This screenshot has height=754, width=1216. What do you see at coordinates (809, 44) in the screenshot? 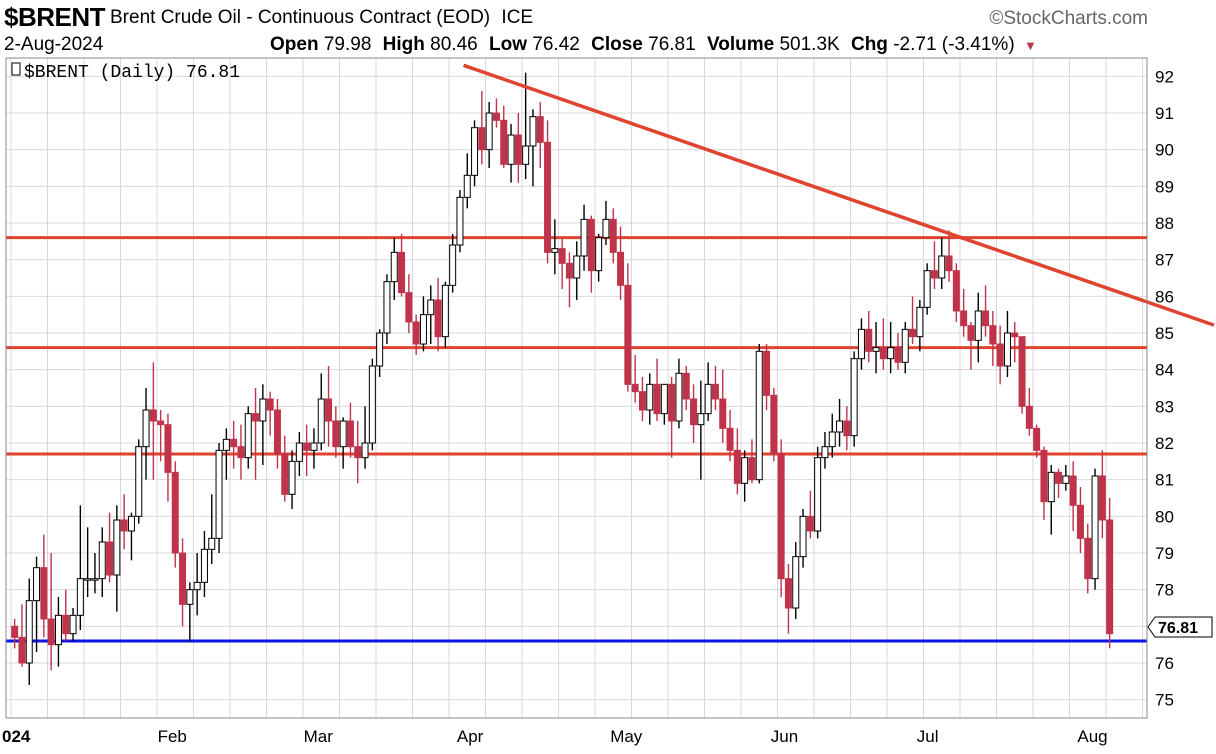
I see `volume-value: 501.3K` at bounding box center [809, 44].